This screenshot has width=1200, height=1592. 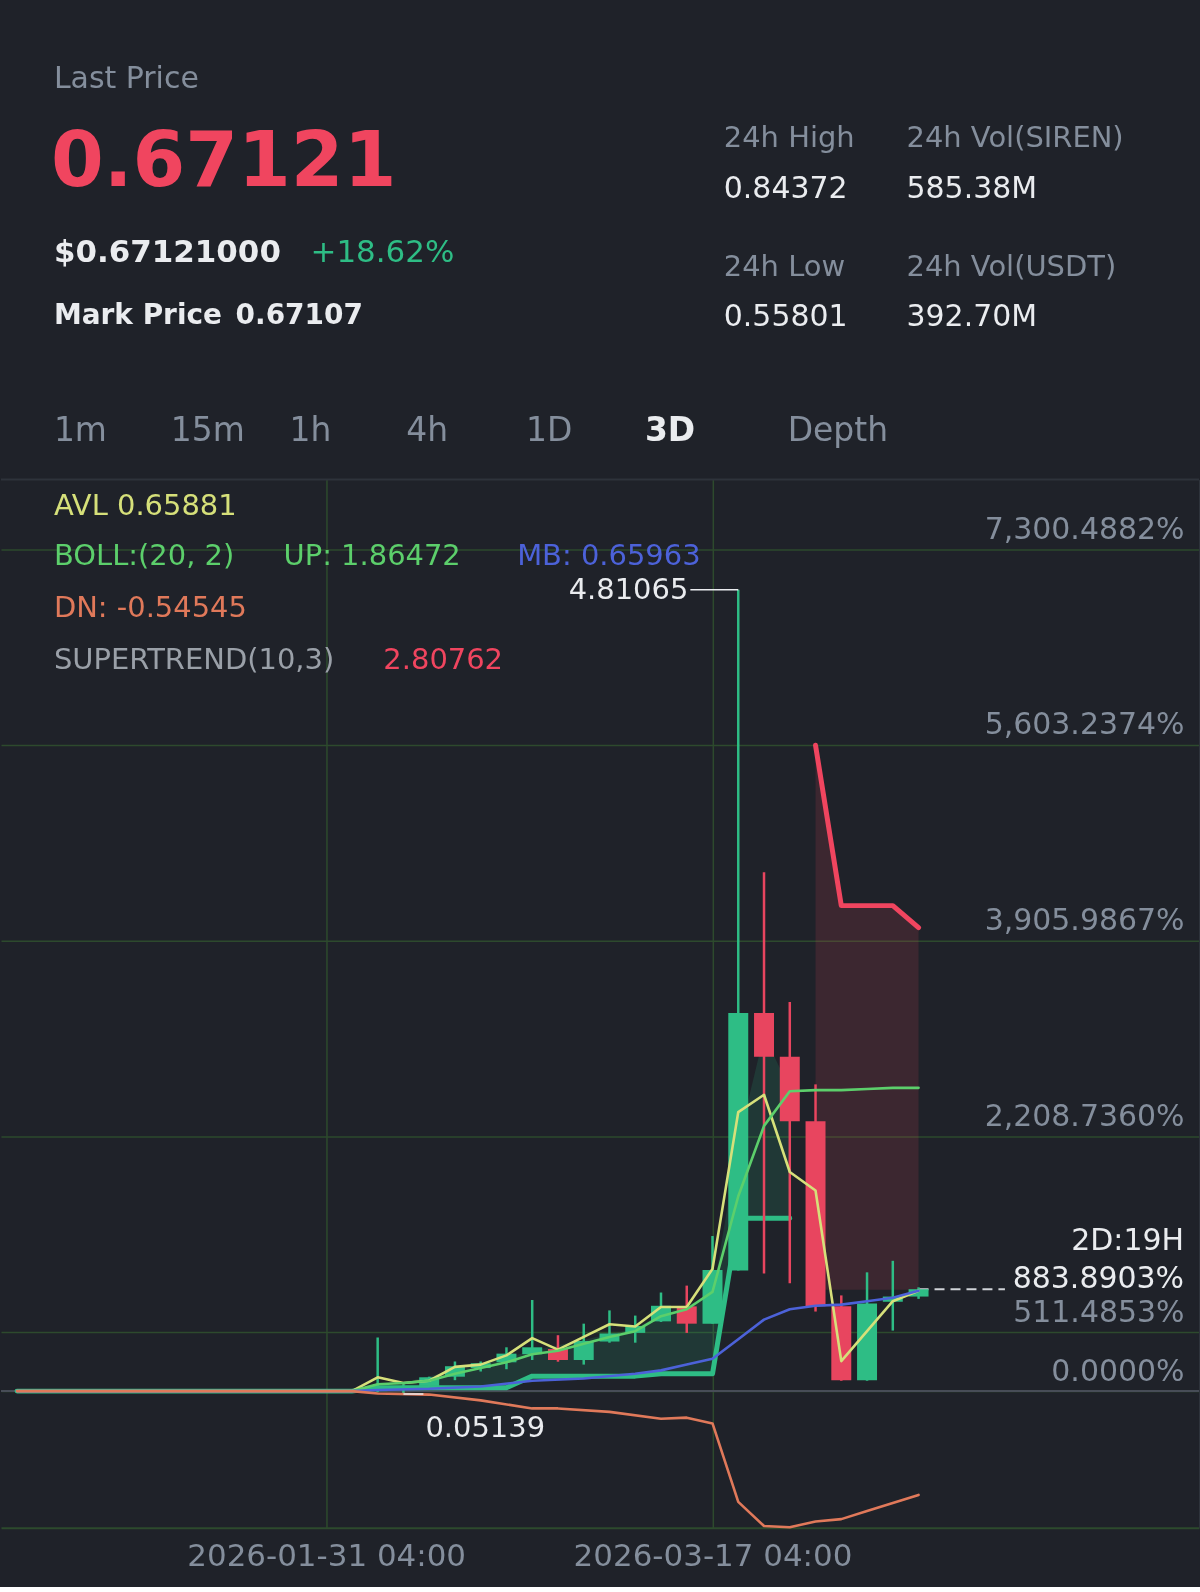 What do you see at coordinates (1084, 528) in the screenshot?
I see `y-tick-label: 7,300.4882%` at bounding box center [1084, 528].